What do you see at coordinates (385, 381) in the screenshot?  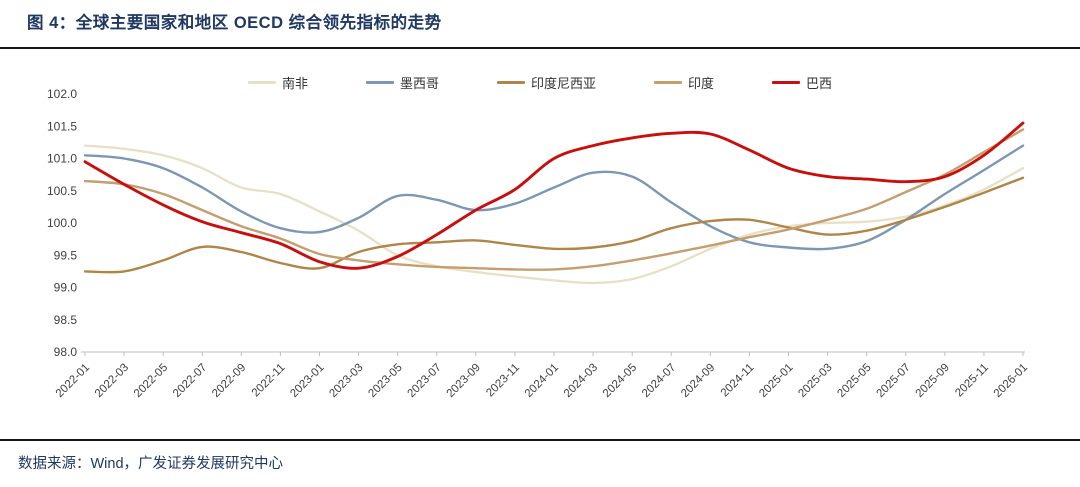 I see `x-tick-label: 2023-05` at bounding box center [385, 381].